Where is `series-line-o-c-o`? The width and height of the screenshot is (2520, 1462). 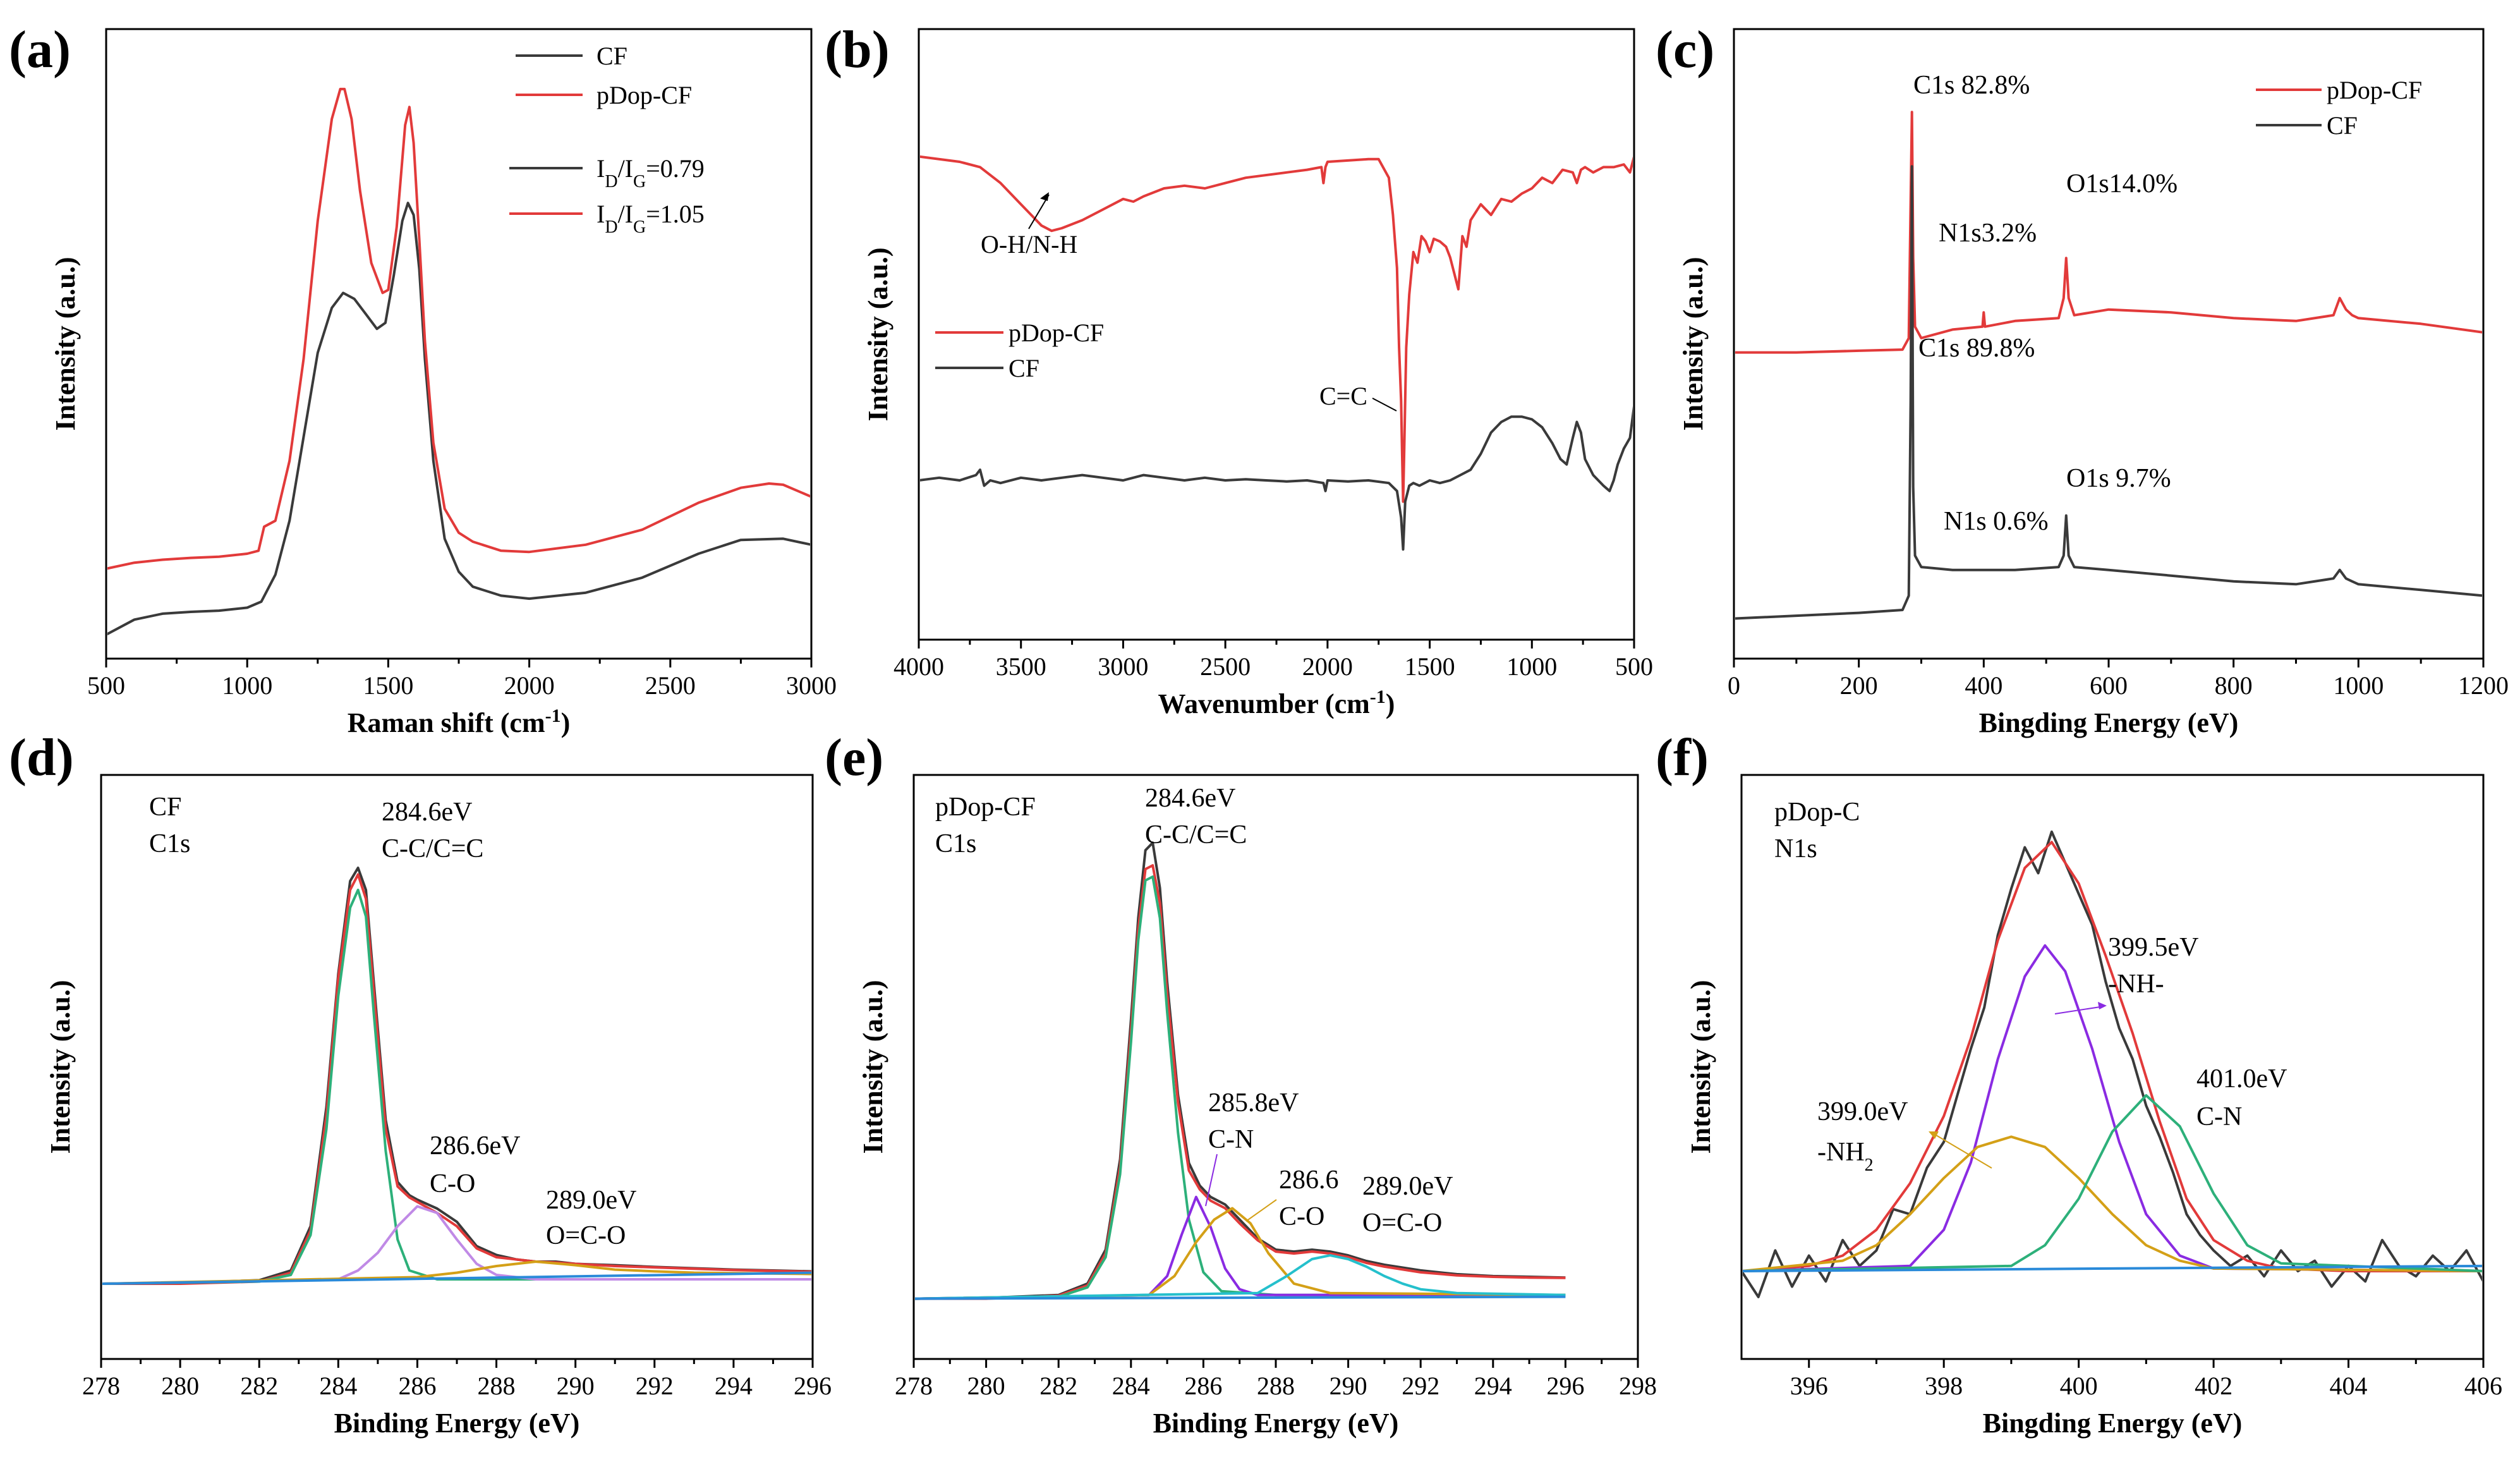 series-line-o-c-o is located at coordinates (1240, 1277).